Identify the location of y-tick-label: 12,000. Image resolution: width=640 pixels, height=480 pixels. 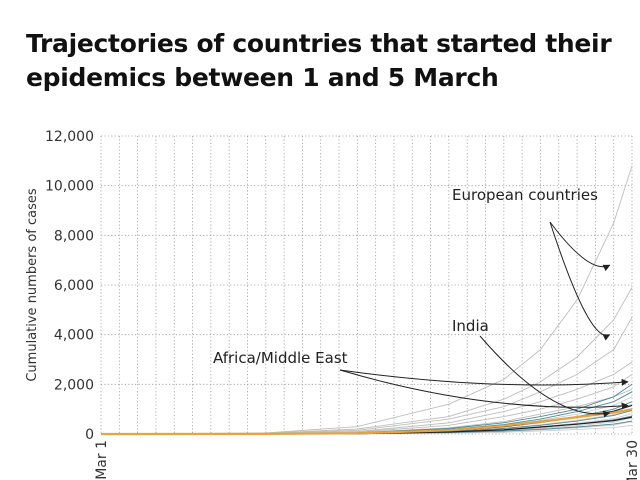
(69, 137).